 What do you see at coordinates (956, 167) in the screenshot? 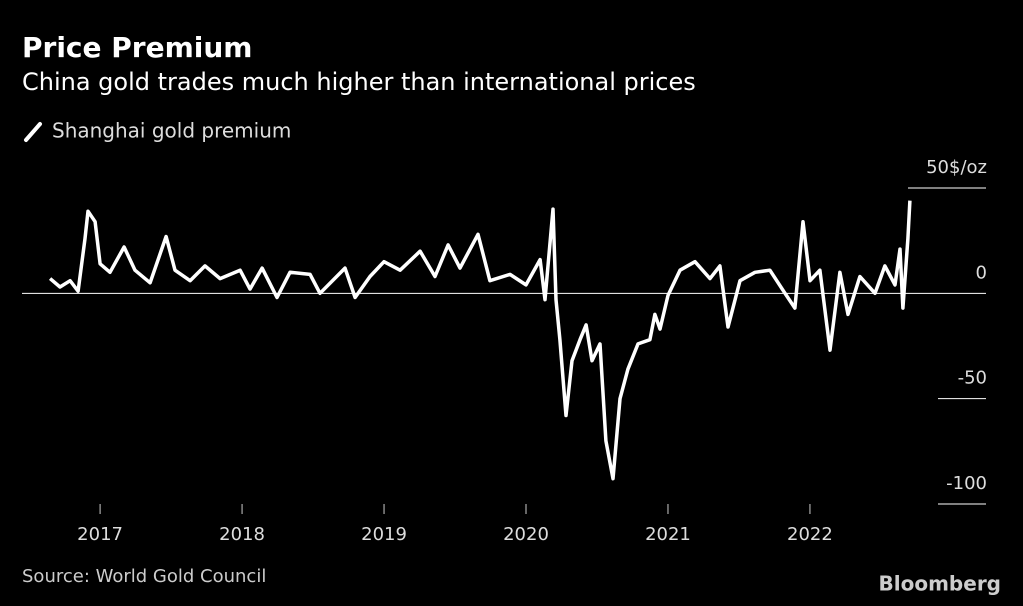
I see `y-tick-label: 50$/oz` at bounding box center [956, 167].